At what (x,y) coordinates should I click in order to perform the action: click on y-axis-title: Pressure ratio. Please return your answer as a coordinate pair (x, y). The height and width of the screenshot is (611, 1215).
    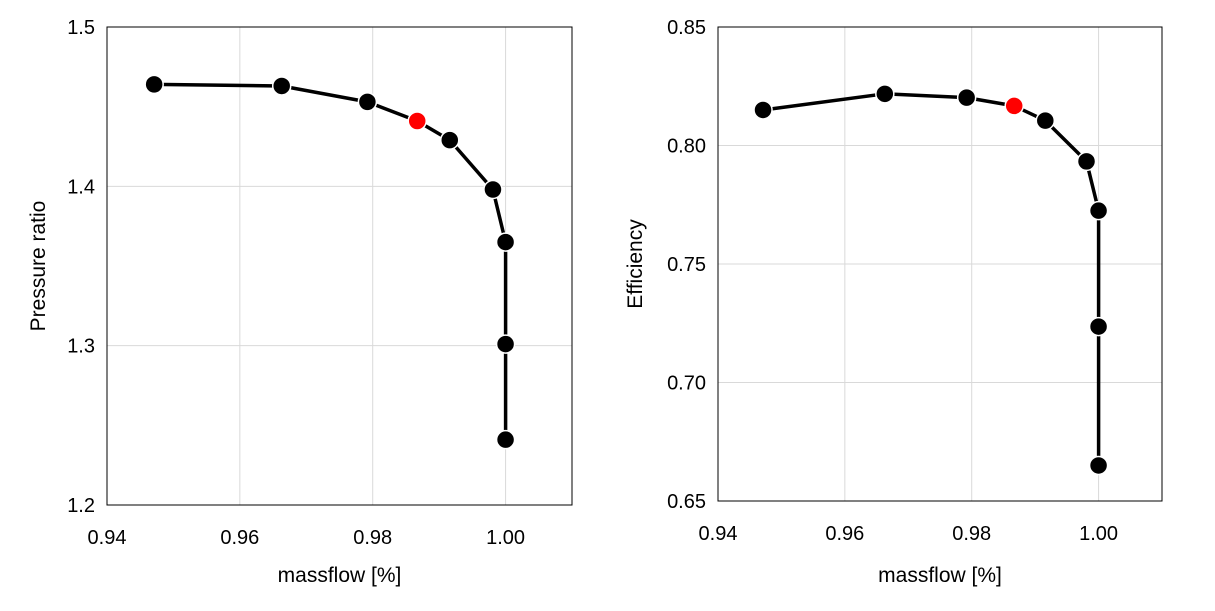
    Looking at the image, I should click on (38, 266).